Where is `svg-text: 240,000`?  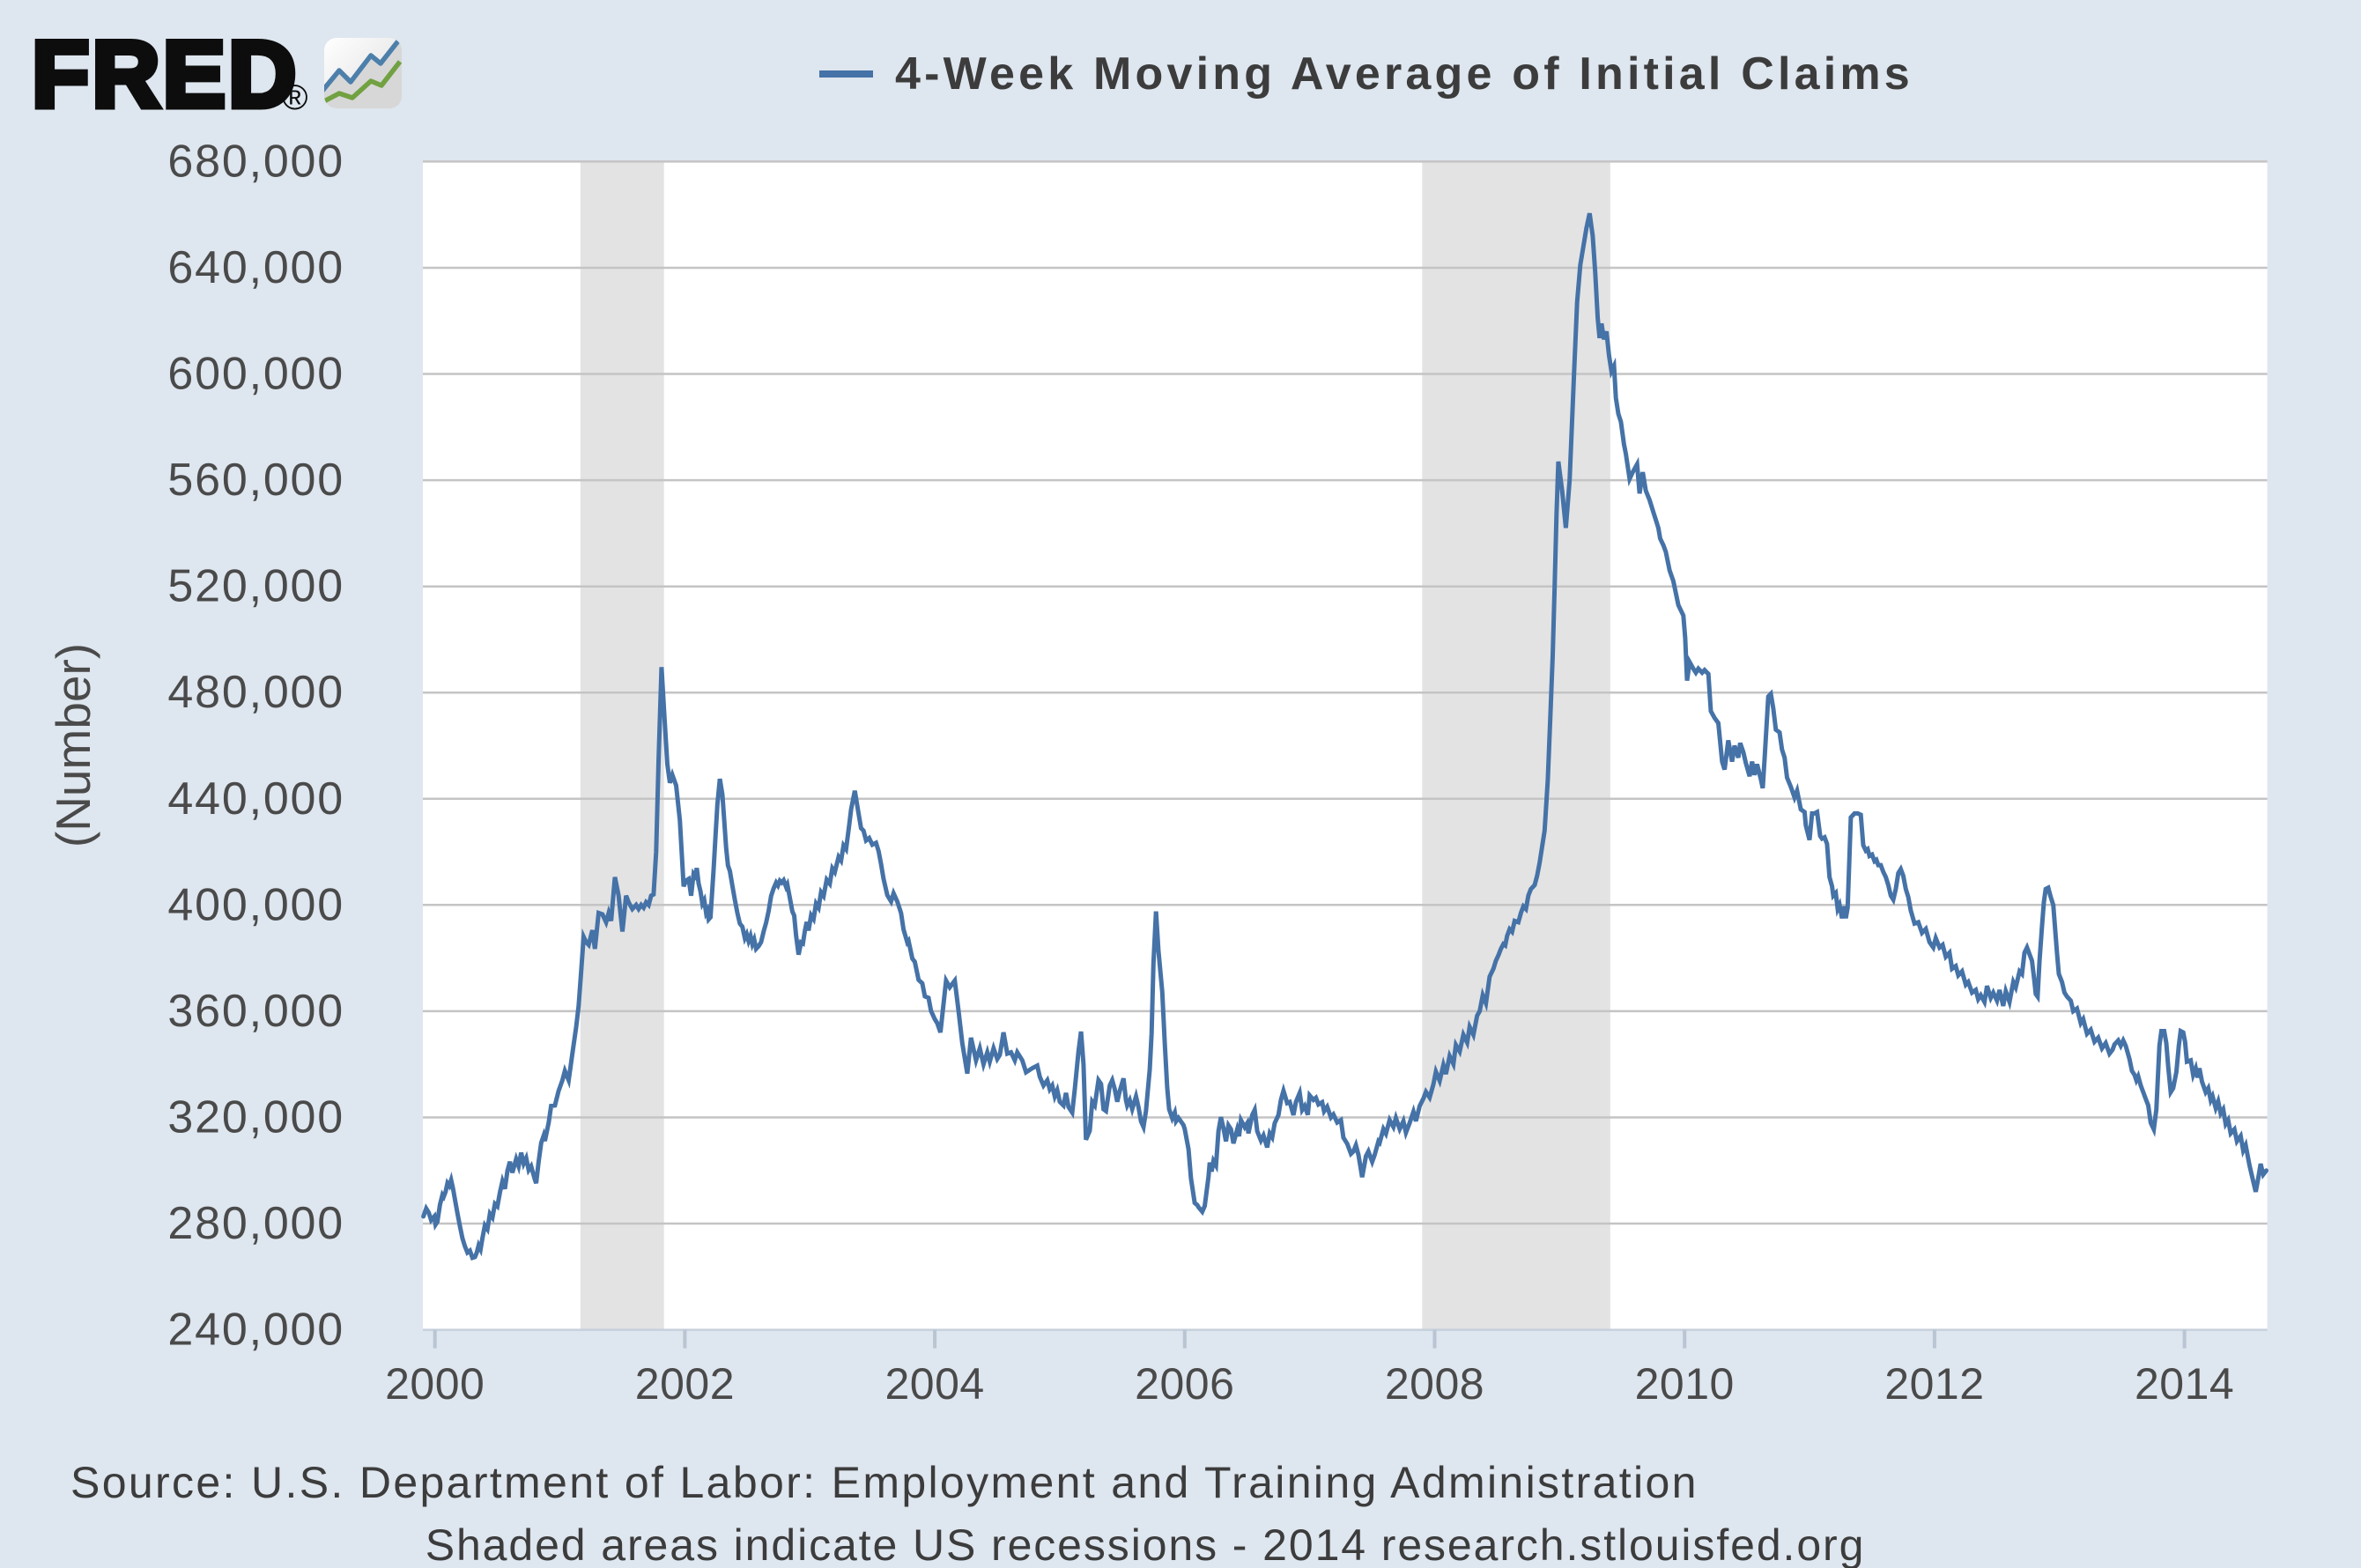
svg-text: 240,000 is located at coordinates (255, 1330).